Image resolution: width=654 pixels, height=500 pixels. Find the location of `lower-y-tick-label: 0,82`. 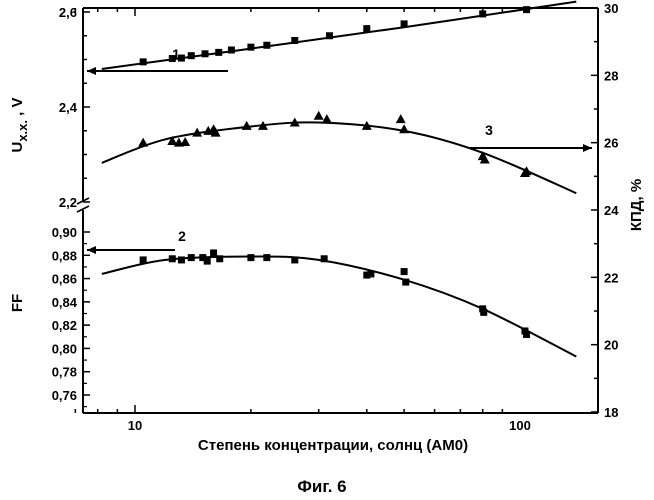

lower-y-tick-label: 0,82 is located at coordinates (64, 325).